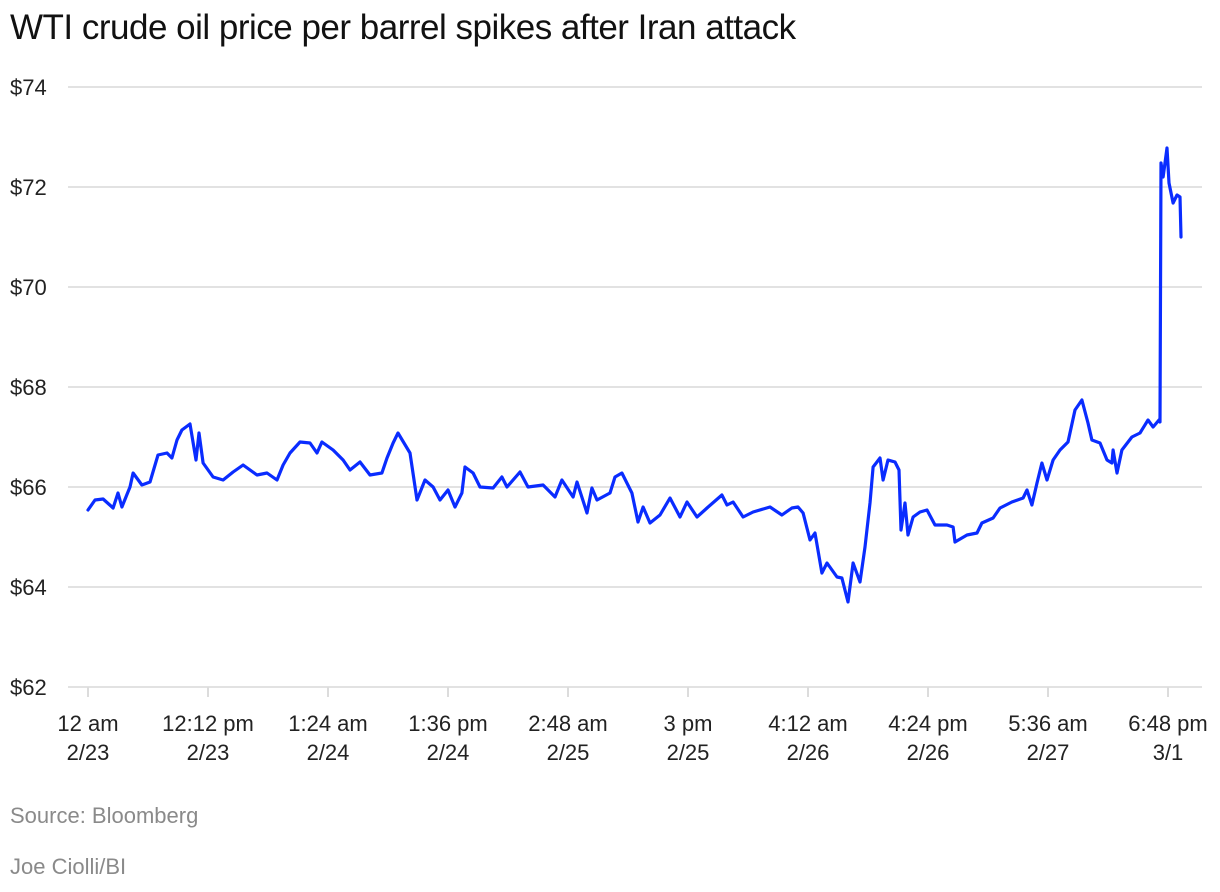 This screenshot has width=1220, height=892. Describe the element at coordinates (1048, 723) in the screenshot. I see `x-tick-label-time: 5:36 am` at that location.